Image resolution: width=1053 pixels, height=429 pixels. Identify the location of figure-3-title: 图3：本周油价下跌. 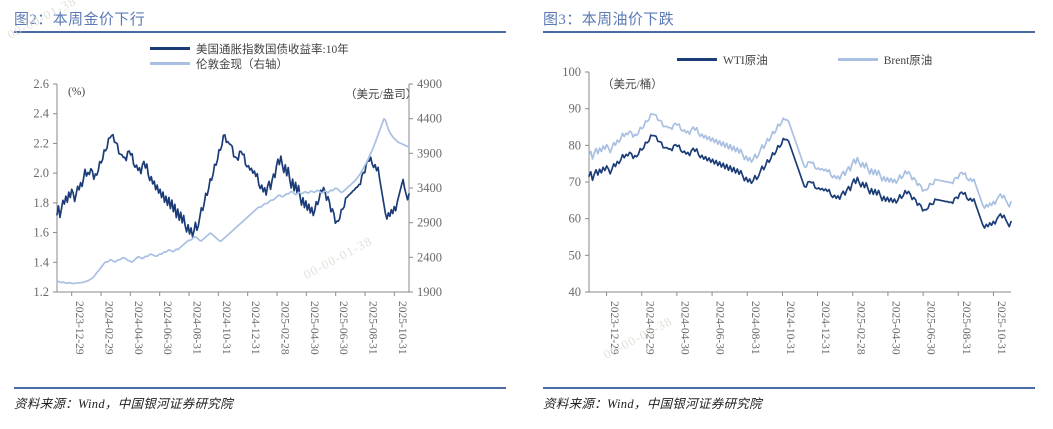
(609, 20).